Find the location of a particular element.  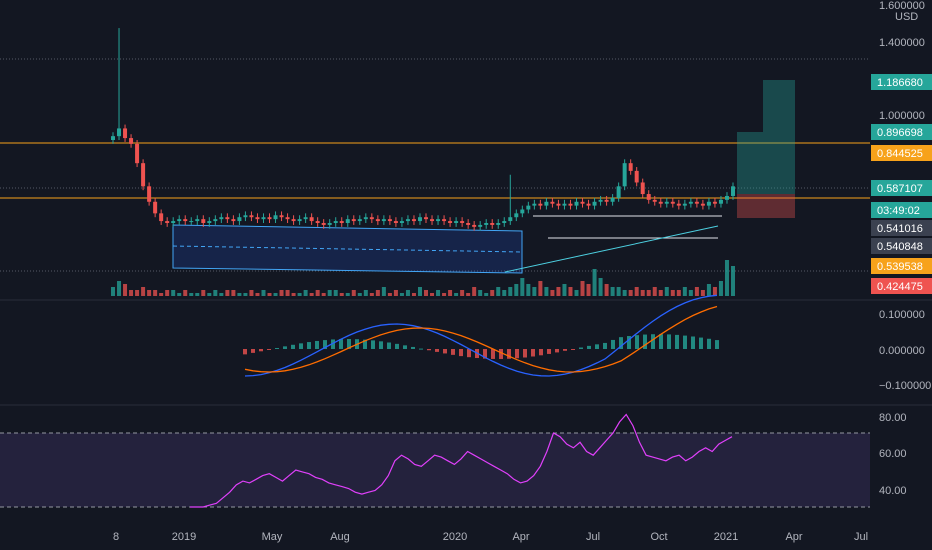

rsi-tick-3: 40.00 is located at coordinates (893, 491).